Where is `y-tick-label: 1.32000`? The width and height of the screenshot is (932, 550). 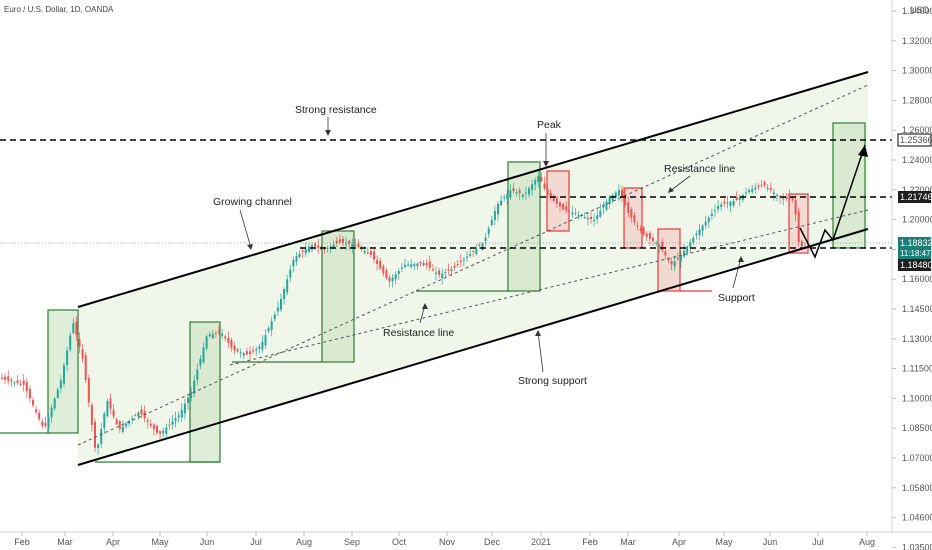
y-tick-label: 1.32000 is located at coordinates (917, 41).